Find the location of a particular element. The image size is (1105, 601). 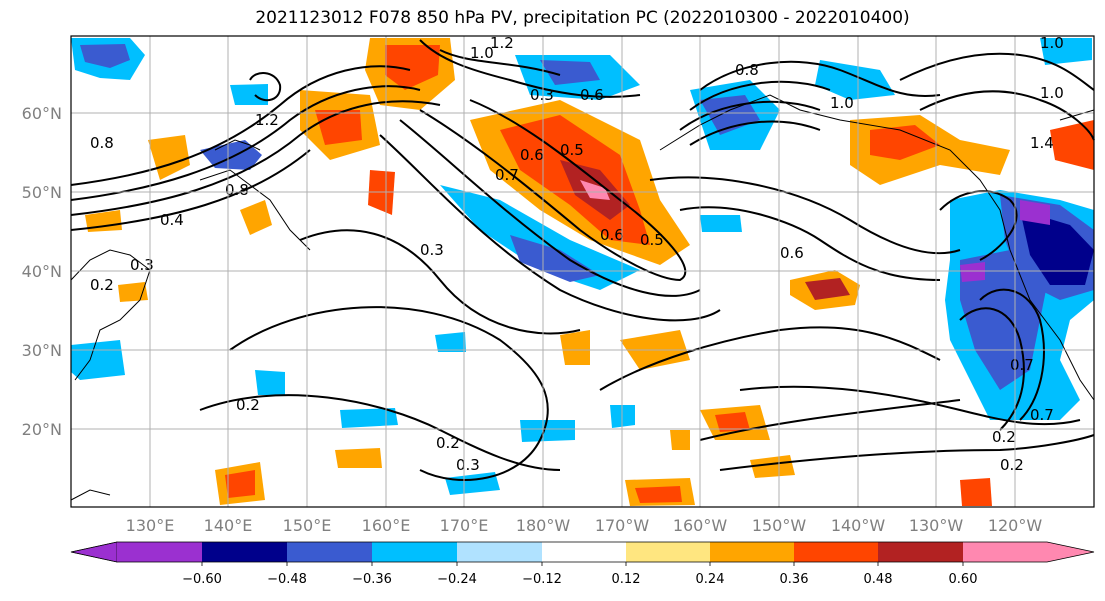

colorbar-tick-label: 0.24 is located at coordinates (710, 579).